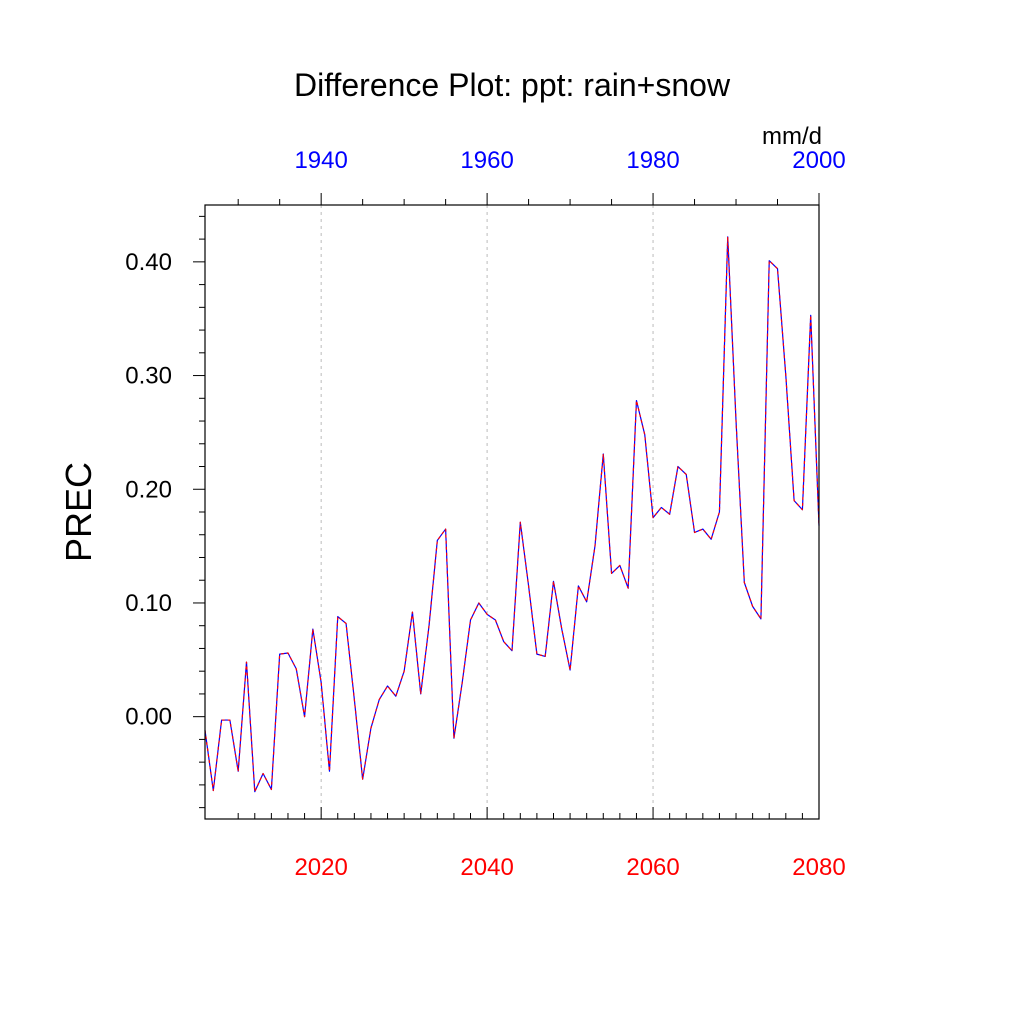  Describe the element at coordinates (652, 867) in the screenshot. I see `bottom-tick-label: 2060` at that location.